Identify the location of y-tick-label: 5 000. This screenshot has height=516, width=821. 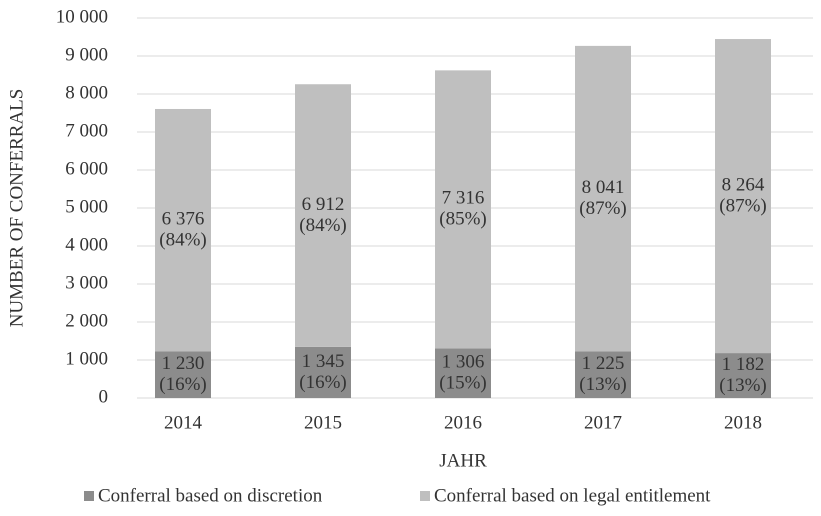
(86, 206).